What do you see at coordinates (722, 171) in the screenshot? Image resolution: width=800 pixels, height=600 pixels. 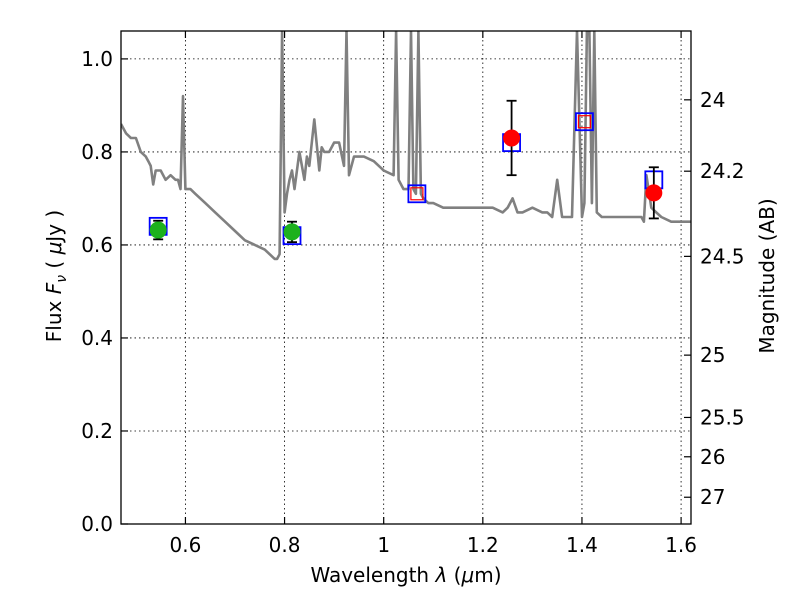 I see `y2-tick-label: 24.2` at bounding box center [722, 171].